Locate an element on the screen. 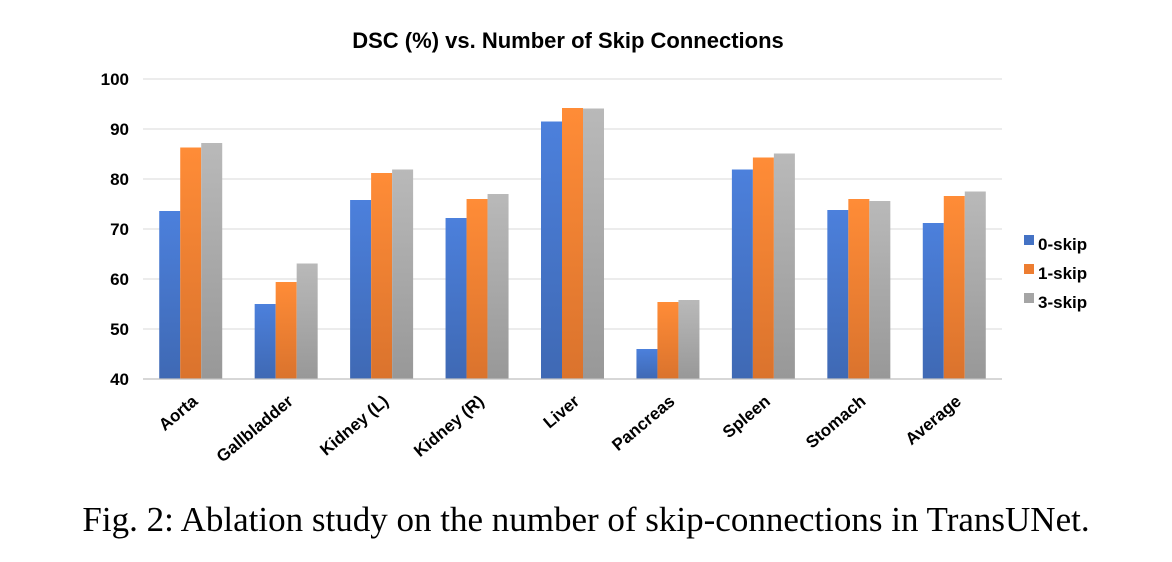 This screenshot has height=562, width=1172. bar-1-skip-average is located at coordinates (954, 287).